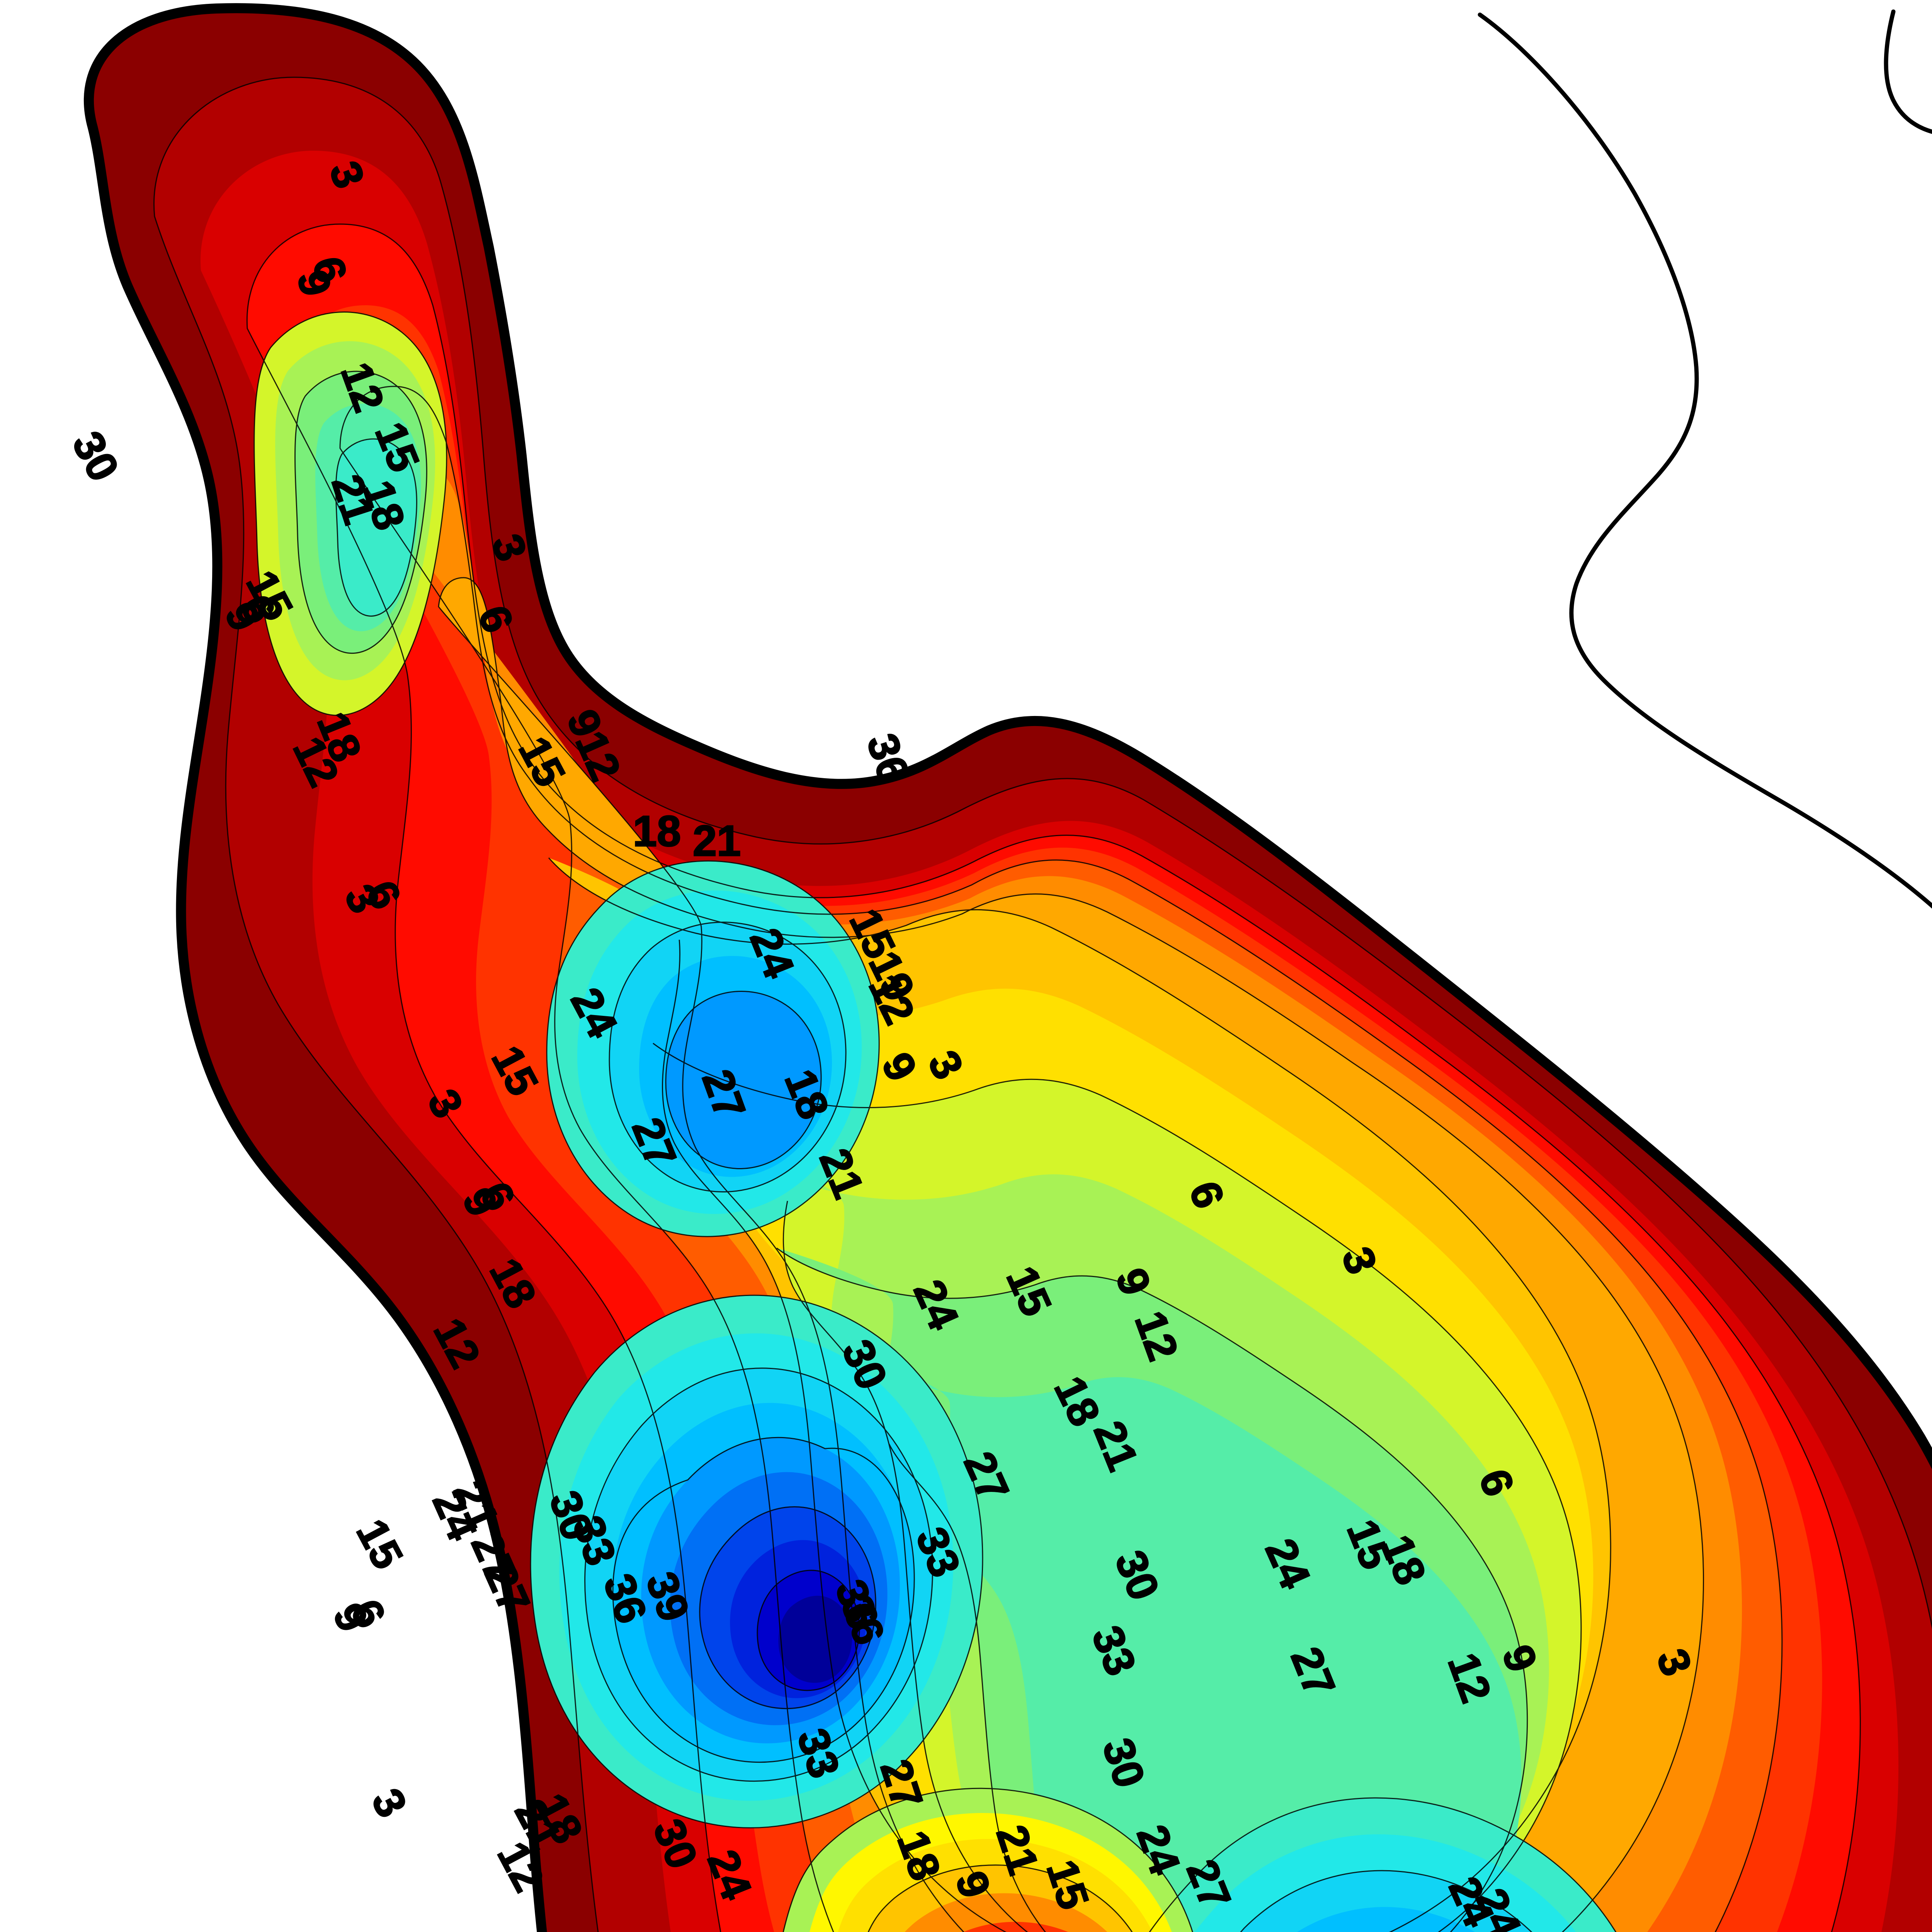 The image size is (1932, 1932). Describe the element at coordinates (717, 841) in the screenshot. I see `depth-contour-label: 21` at that location.